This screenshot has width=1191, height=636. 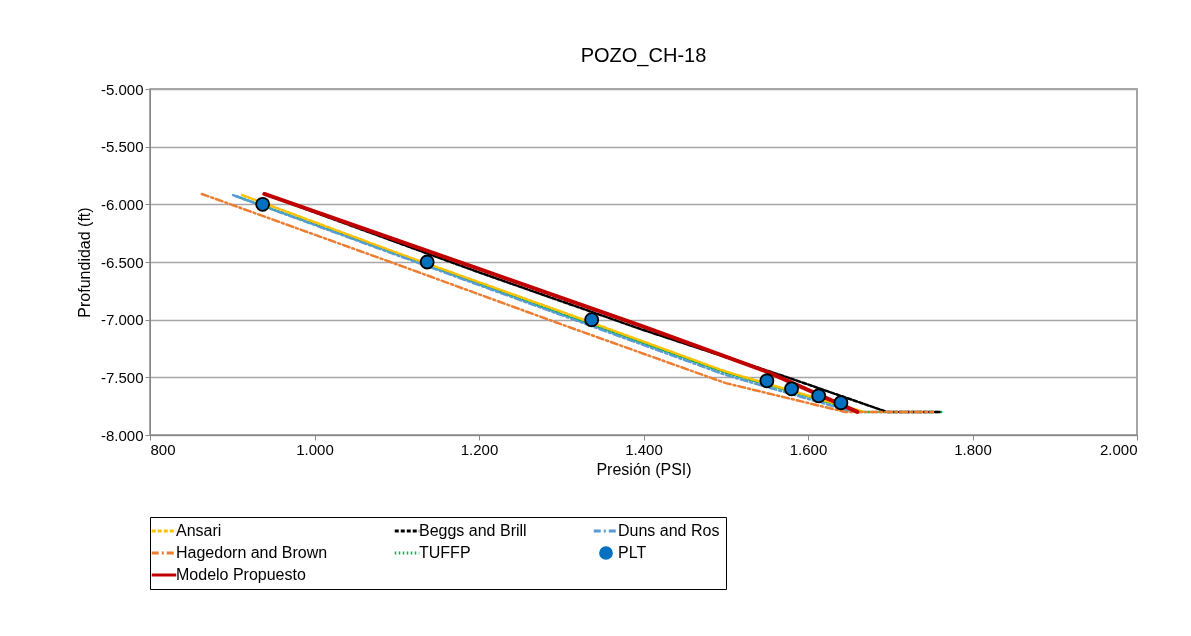 What do you see at coordinates (479, 449) in the screenshot?
I see `x-tick-label: 1.200` at bounding box center [479, 449].